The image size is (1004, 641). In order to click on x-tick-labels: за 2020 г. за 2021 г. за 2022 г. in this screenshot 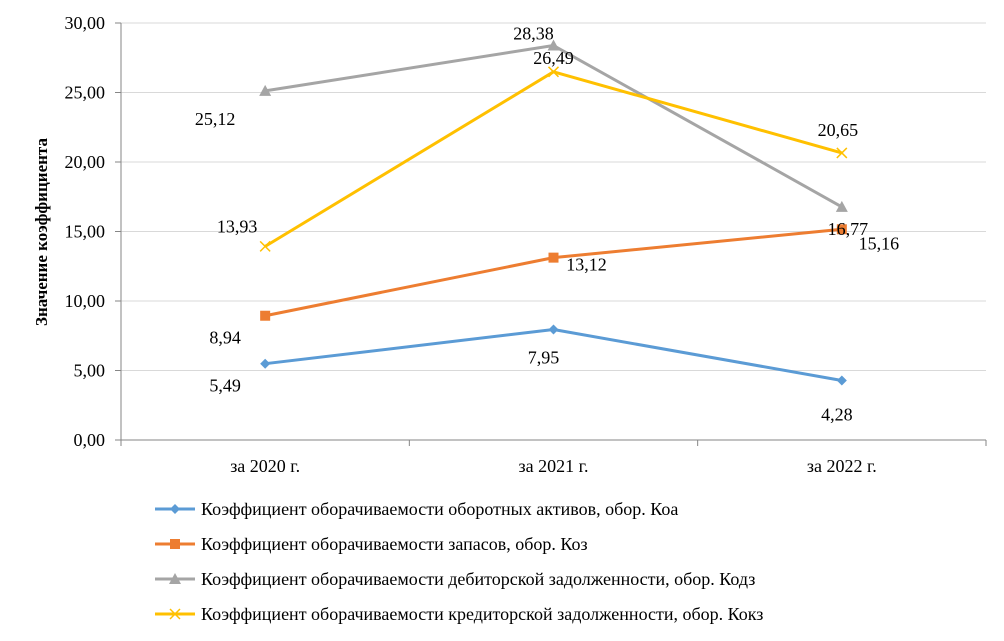, I will do `click(553, 466)`.